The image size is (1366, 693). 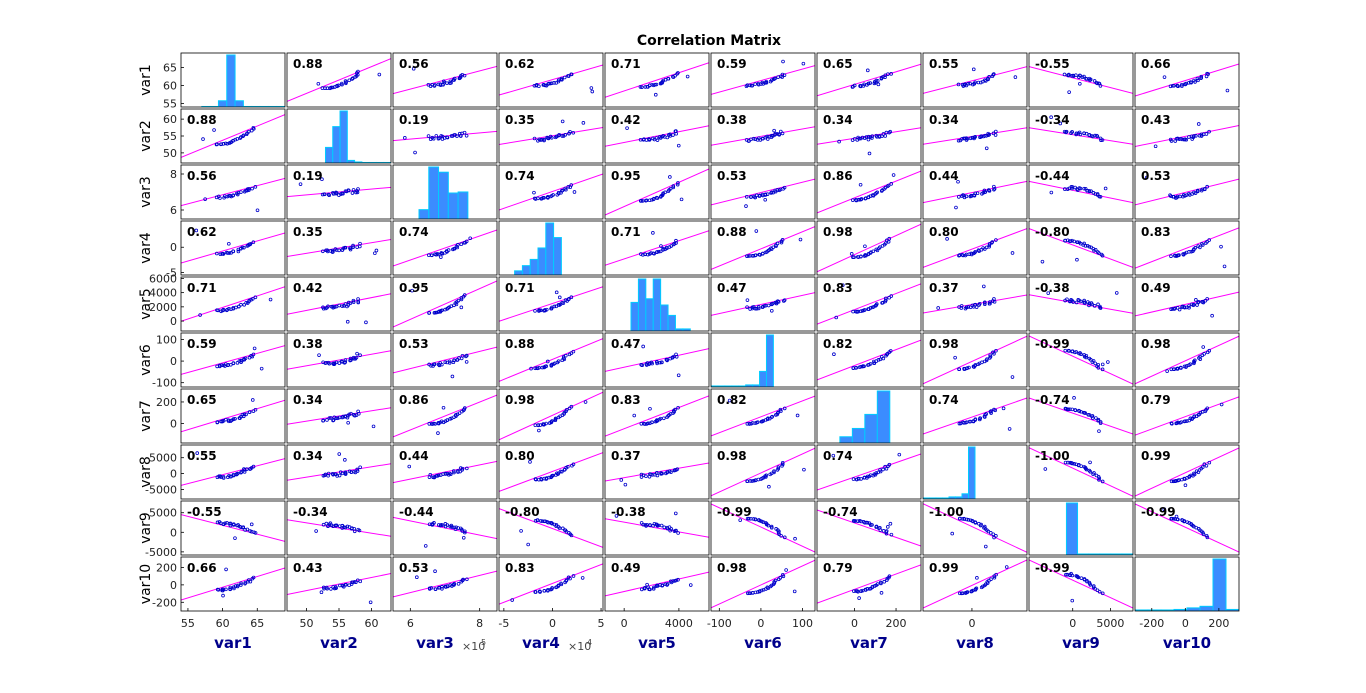 What do you see at coordinates (1156, 288) in the screenshot?
I see `correlation-label: 0.49` at bounding box center [1156, 288].